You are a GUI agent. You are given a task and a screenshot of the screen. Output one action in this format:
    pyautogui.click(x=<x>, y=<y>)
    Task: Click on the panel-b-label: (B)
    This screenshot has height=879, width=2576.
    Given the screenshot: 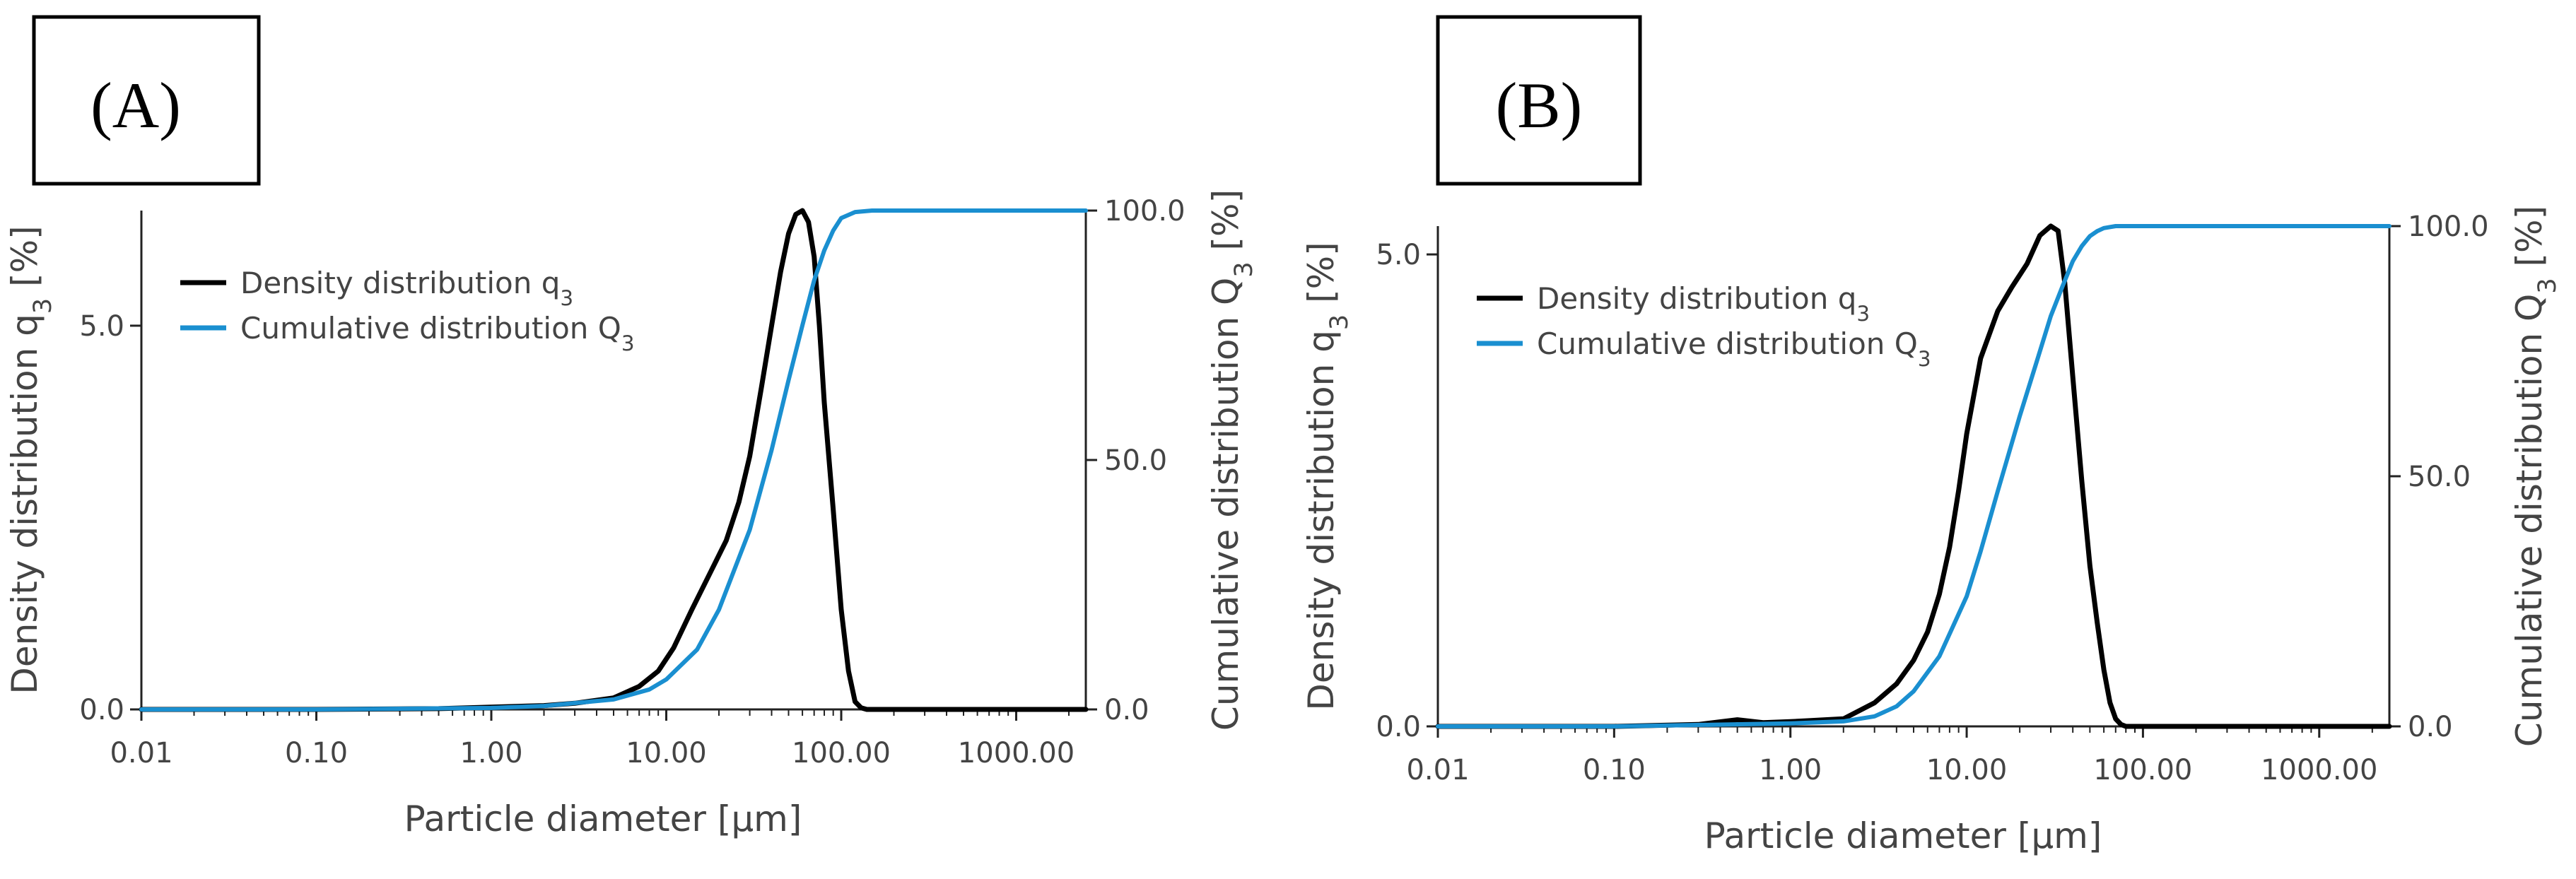 What is the action you would take?
    pyautogui.click(x=1539, y=105)
    